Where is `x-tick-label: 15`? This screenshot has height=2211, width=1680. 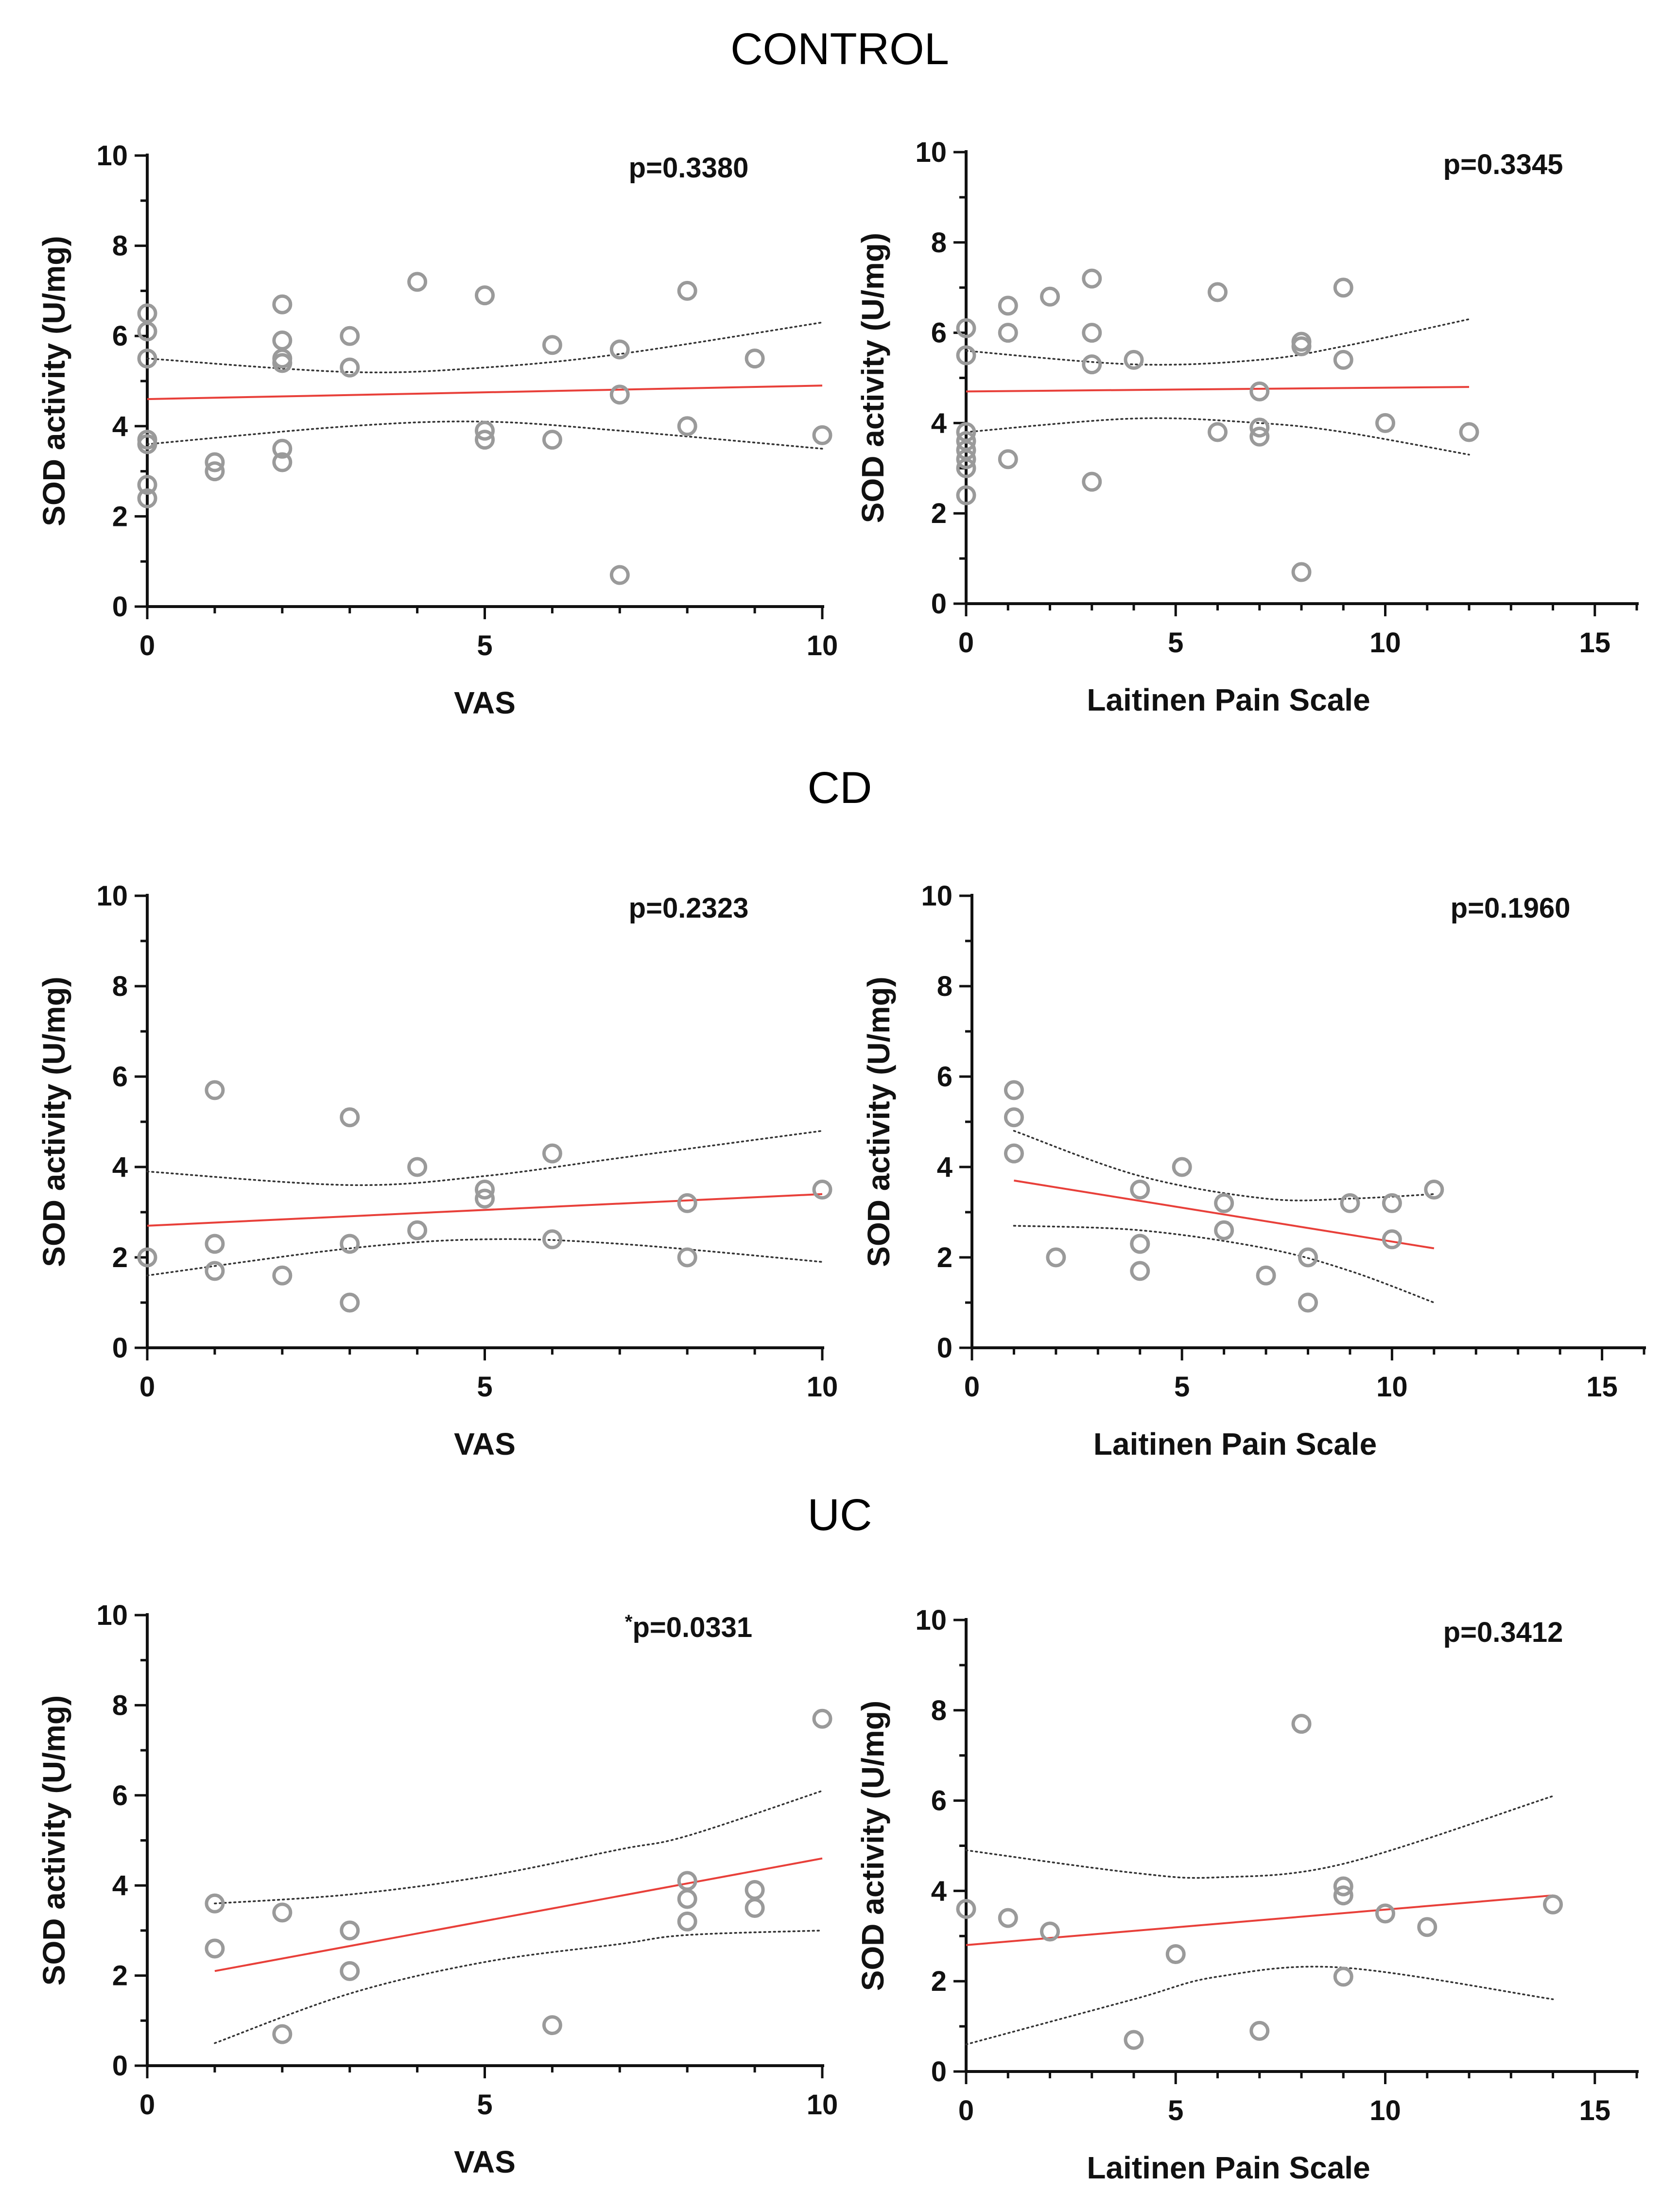
x-tick-label: 15 is located at coordinates (1602, 1387).